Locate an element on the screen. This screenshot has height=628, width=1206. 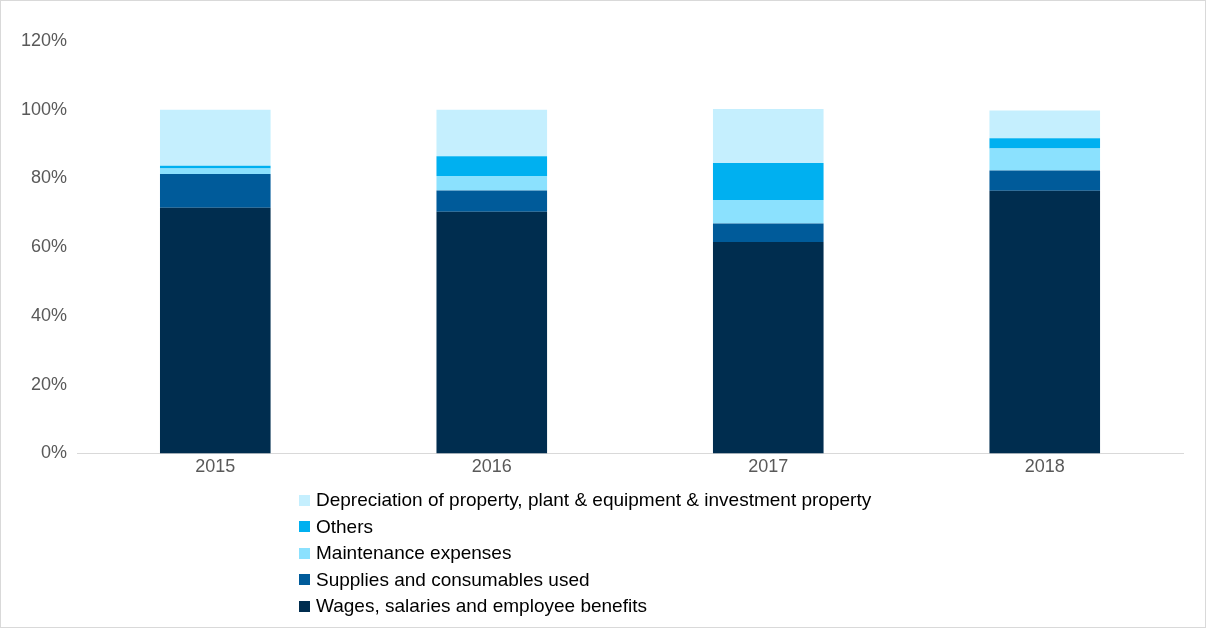
x-tick-label: 2015 is located at coordinates (215, 466).